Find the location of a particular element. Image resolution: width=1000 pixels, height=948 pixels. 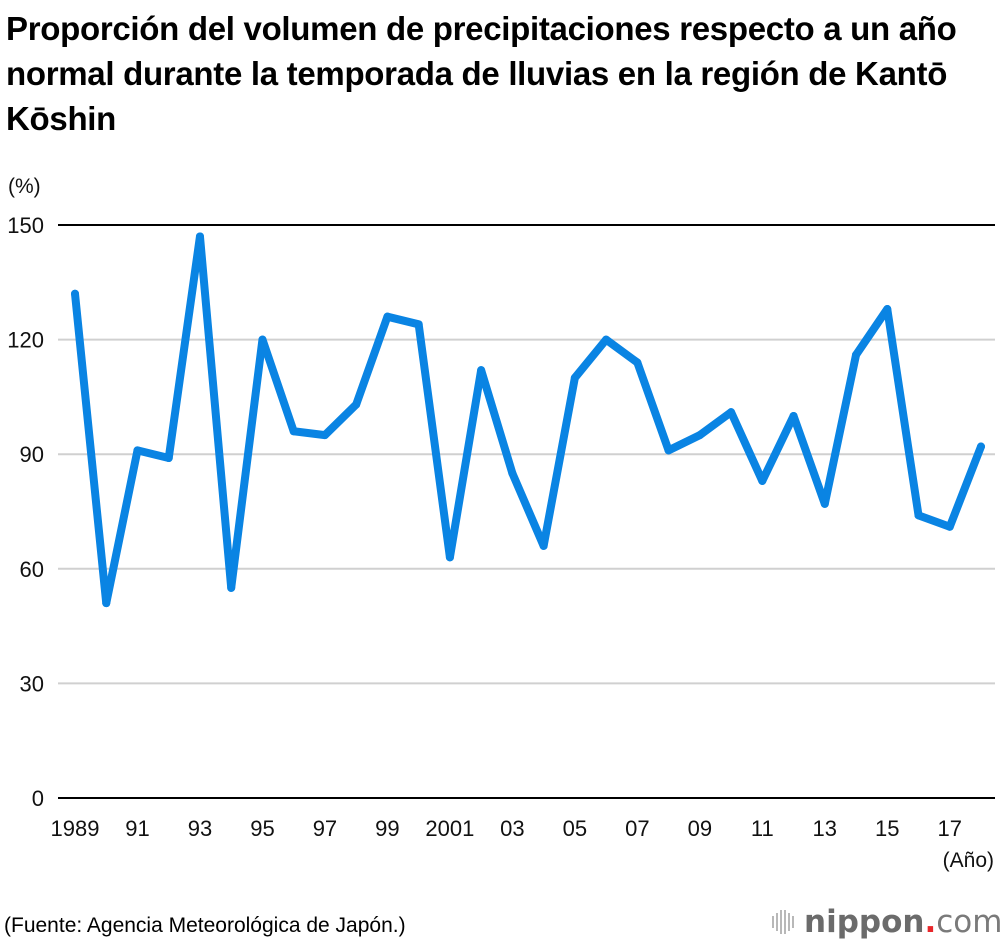

x-axis-unit-label: (Año) is located at coordinates (968, 860).